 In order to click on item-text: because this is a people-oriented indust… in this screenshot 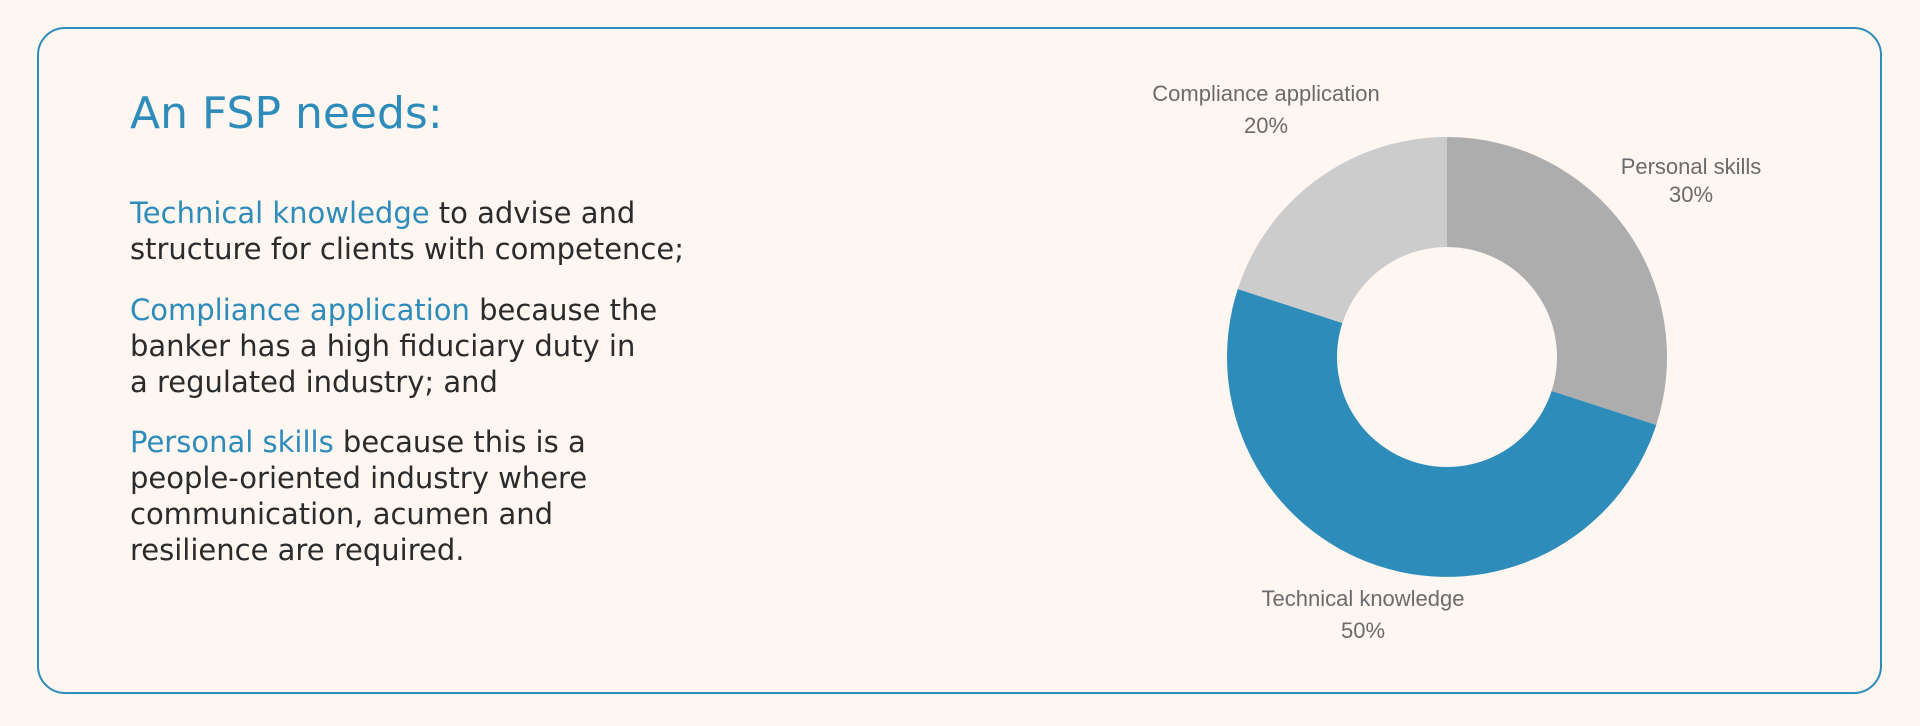, I will do `click(359, 496)`.